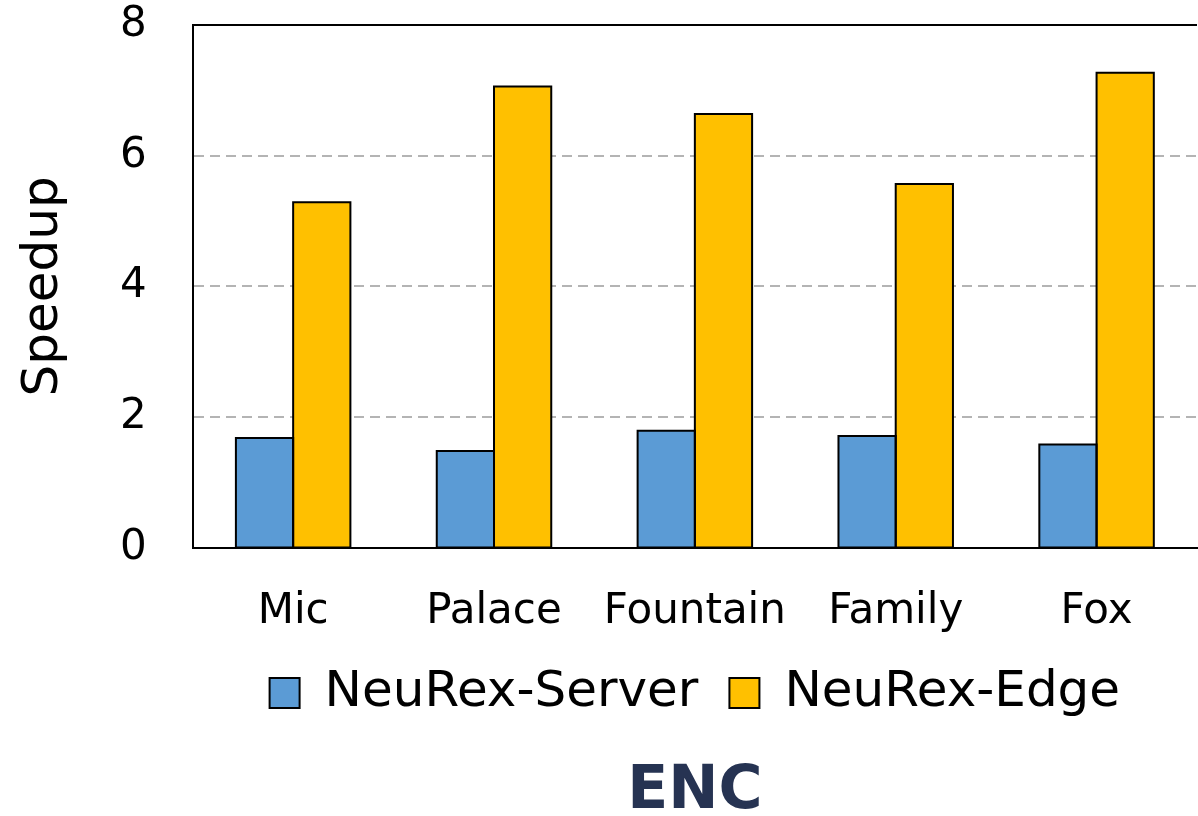  What do you see at coordinates (39, 286) in the screenshot?
I see `y-axis-title: Speedup` at bounding box center [39, 286].